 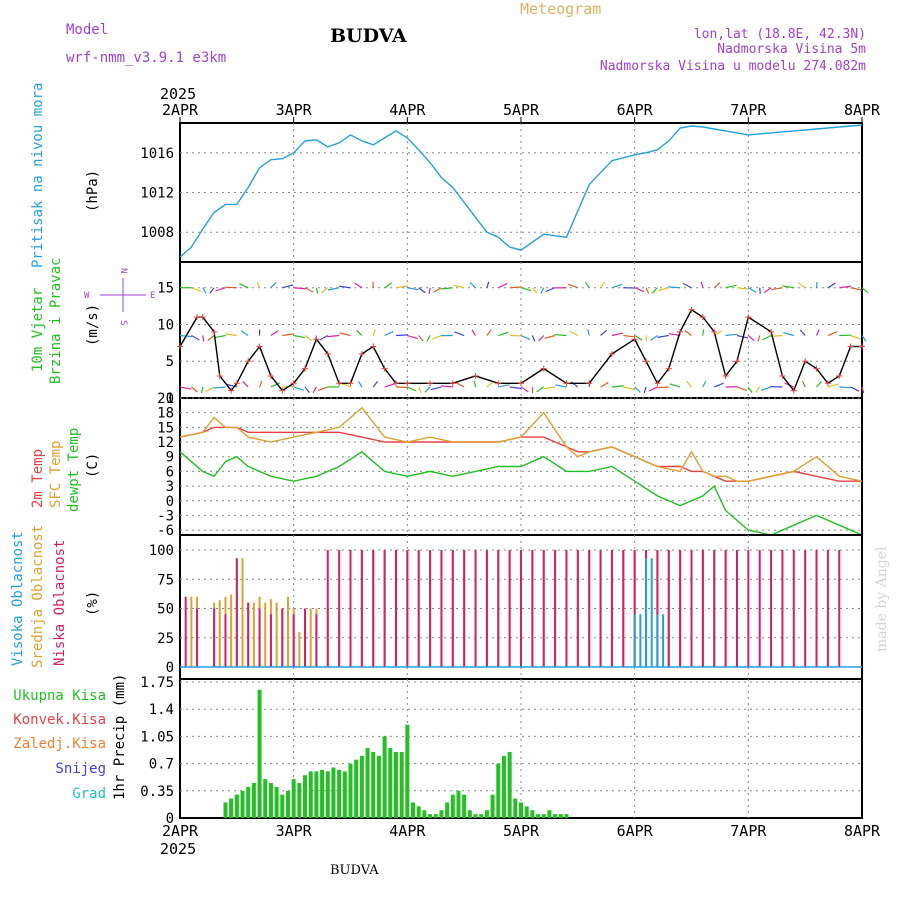 What do you see at coordinates (170, 362) in the screenshot?
I see `wind-ytick-label: 5` at bounding box center [170, 362].